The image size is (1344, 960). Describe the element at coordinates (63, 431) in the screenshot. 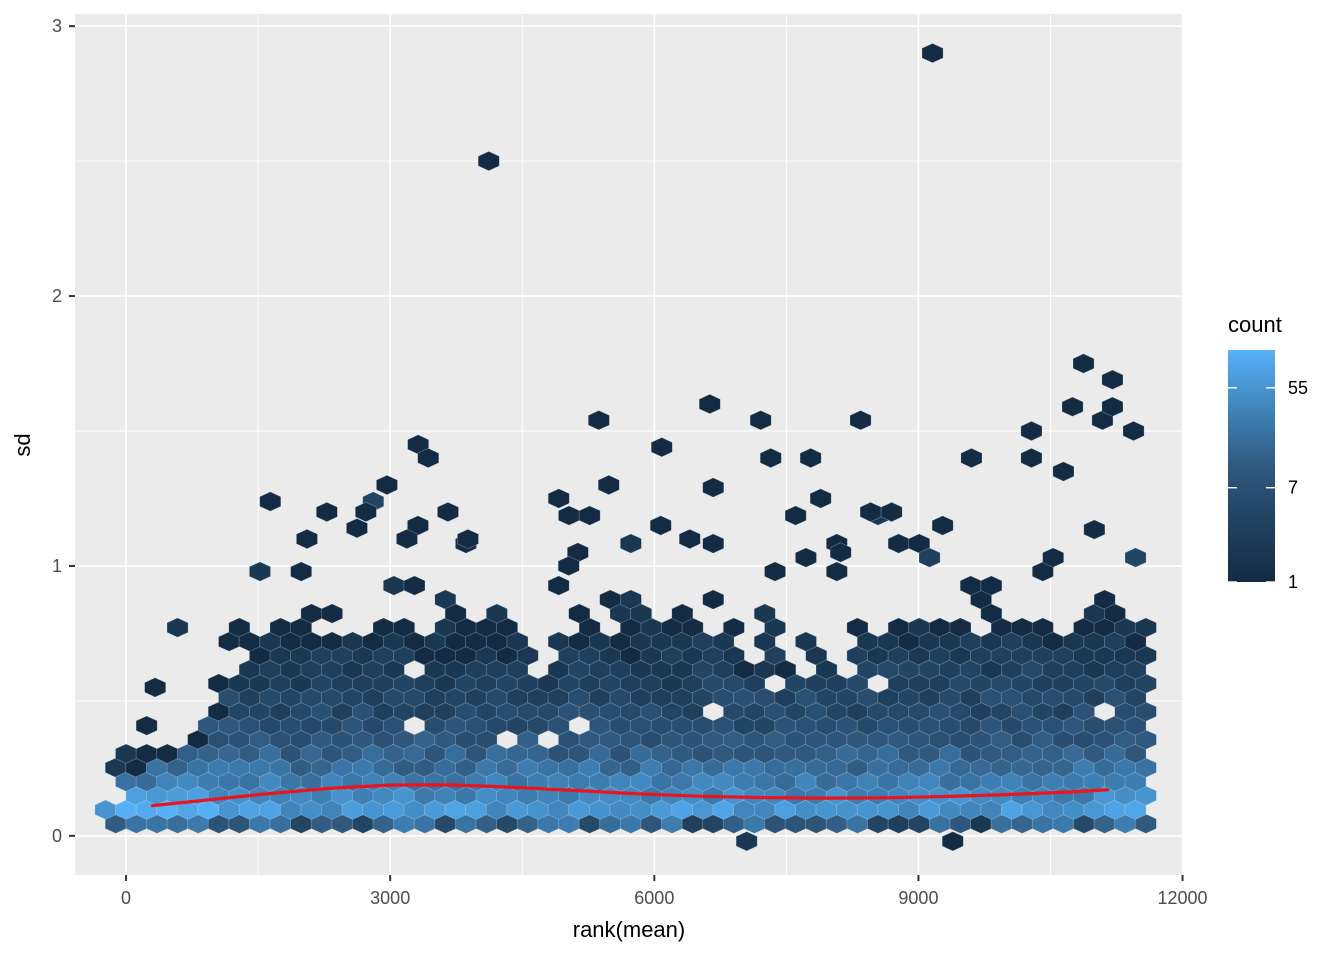

I see `y-axis: 0 1 2 3` at that location.